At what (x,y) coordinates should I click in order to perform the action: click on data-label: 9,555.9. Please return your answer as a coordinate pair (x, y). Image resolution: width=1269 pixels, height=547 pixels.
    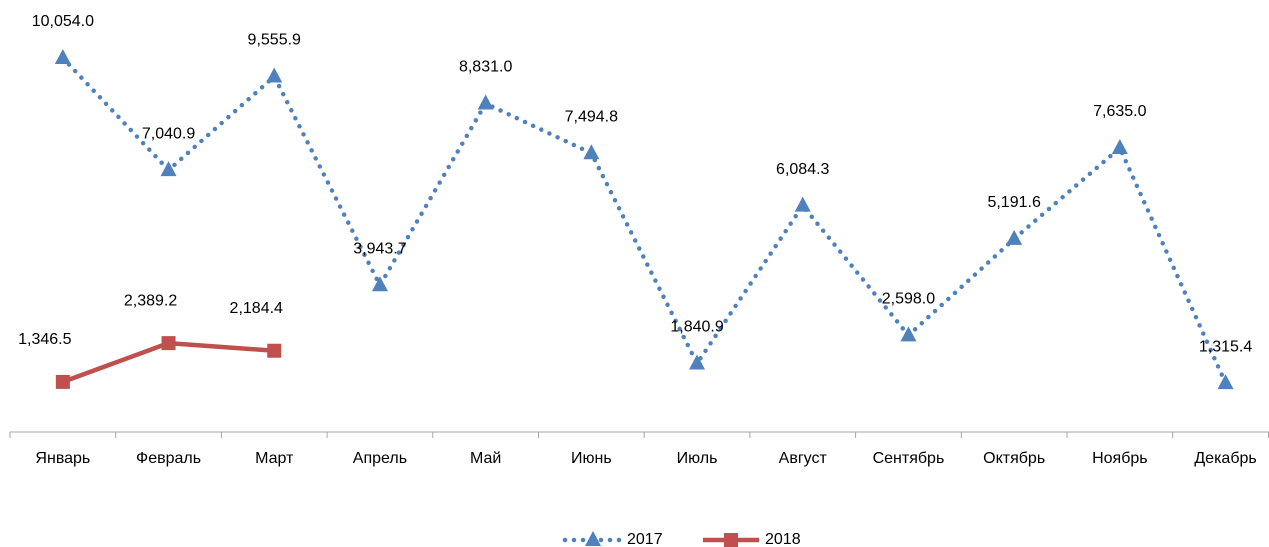
    Looking at the image, I should click on (274, 40).